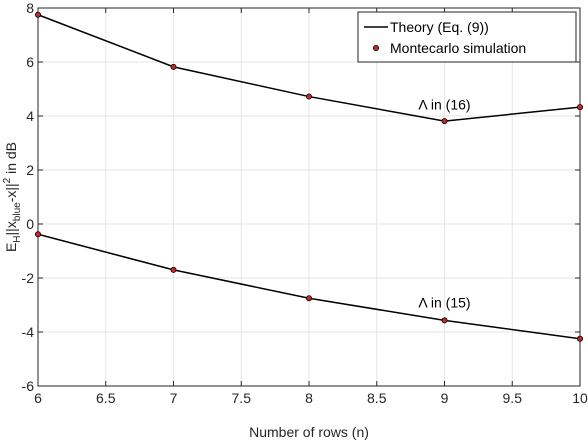  Describe the element at coordinates (309, 432) in the screenshot. I see `x-axis-label: Number of rows (n)` at that location.